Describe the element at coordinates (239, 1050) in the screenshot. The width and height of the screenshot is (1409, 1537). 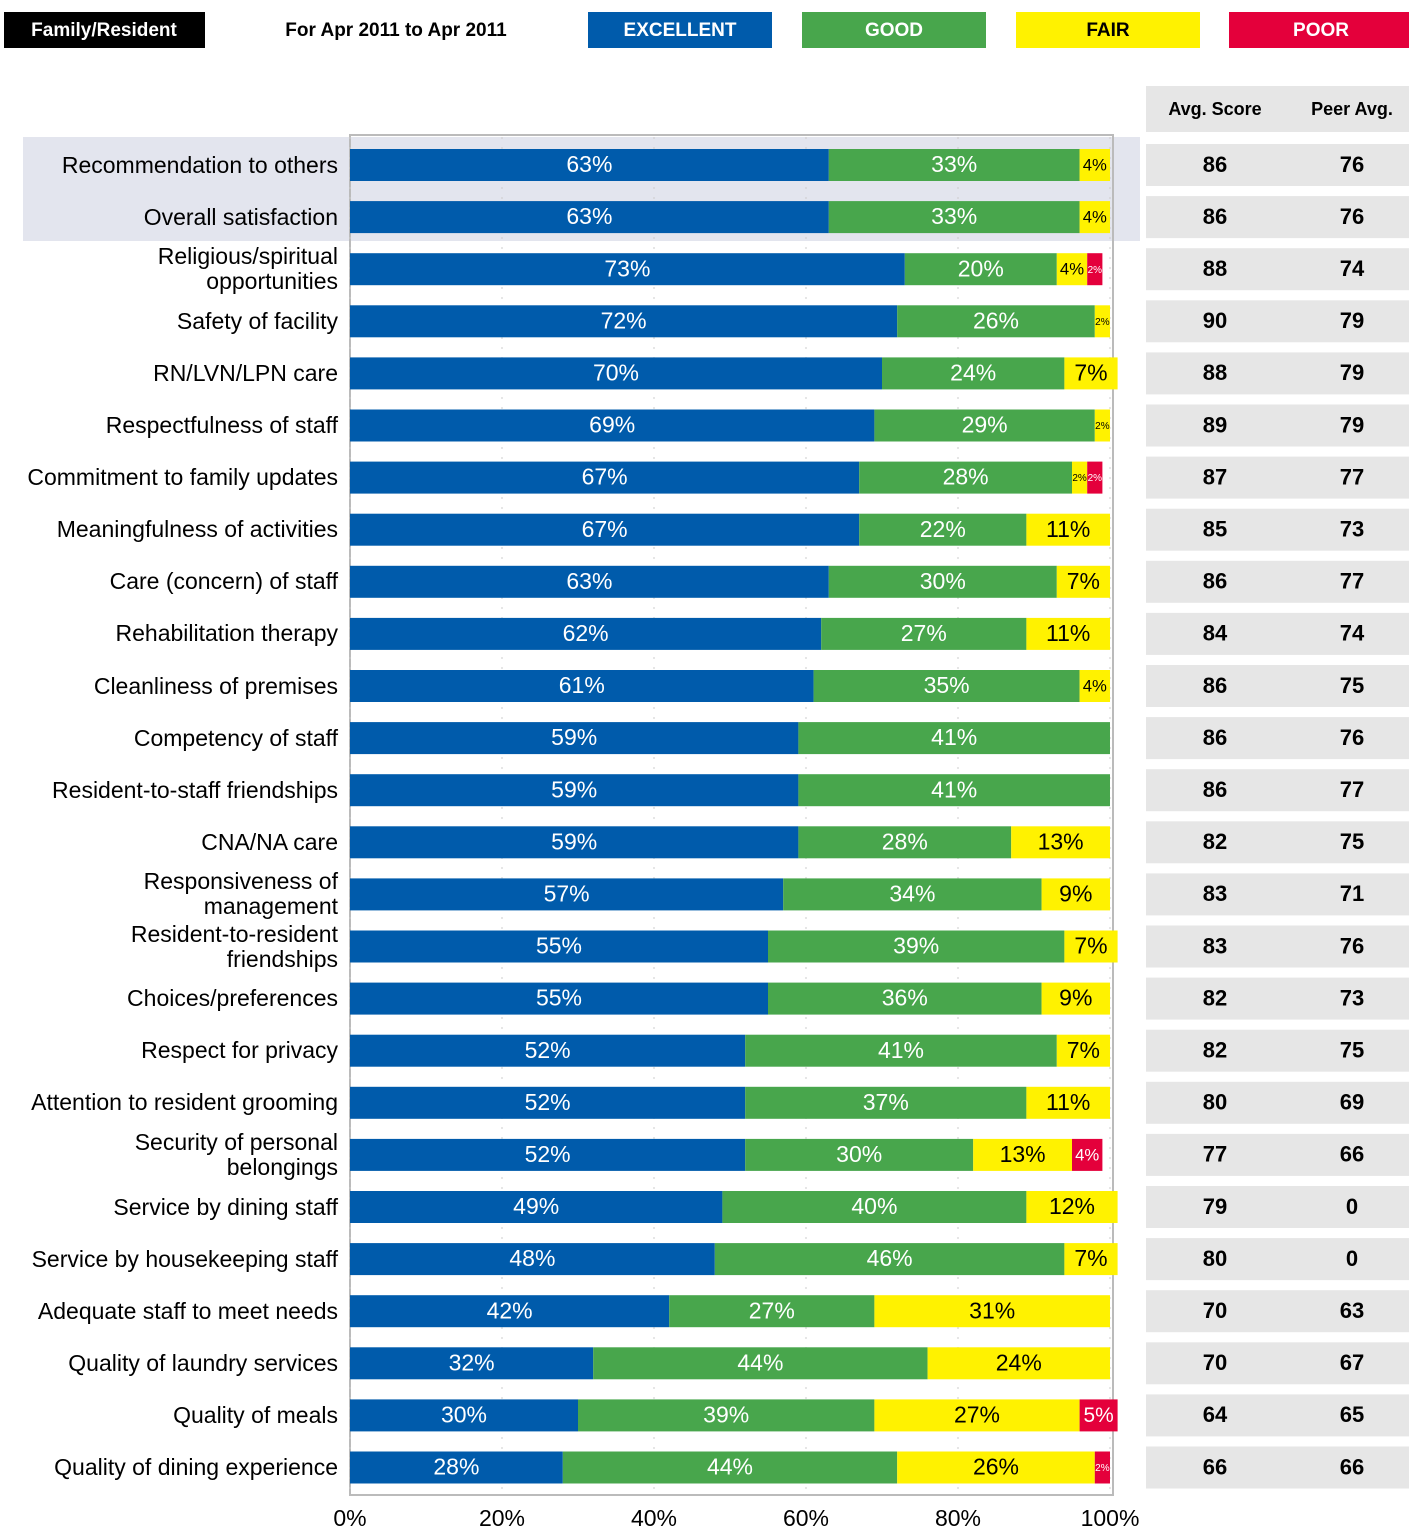
I see `row-label: Respect for privacy` at that location.